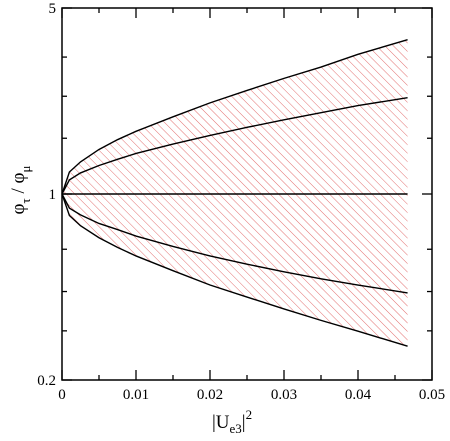 This screenshot has height=441, width=450. What do you see at coordinates (20, 190) in the screenshot?
I see `y-axis-label: φτ / φμ` at bounding box center [20, 190].